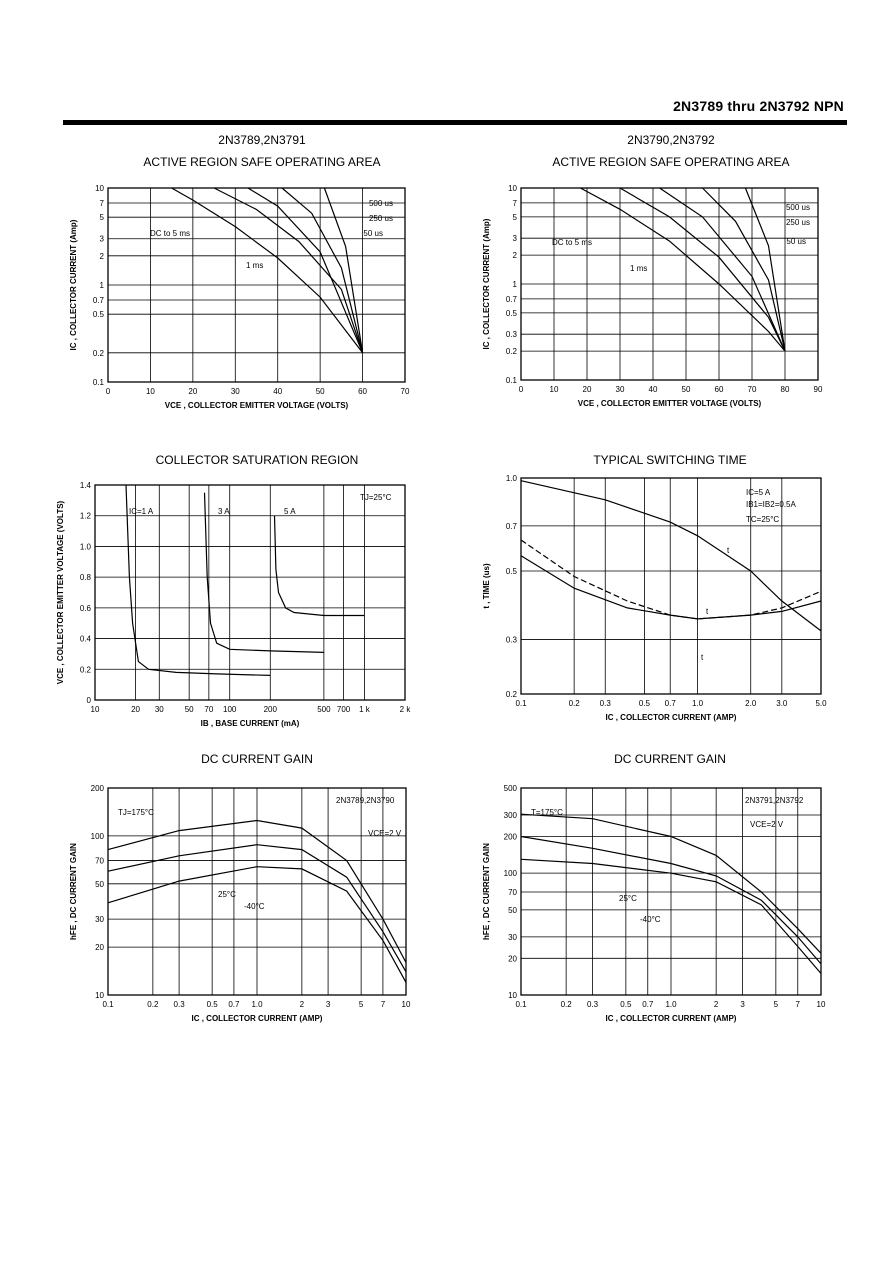  I want to click on x-tick-label: 200, so click(271, 709).